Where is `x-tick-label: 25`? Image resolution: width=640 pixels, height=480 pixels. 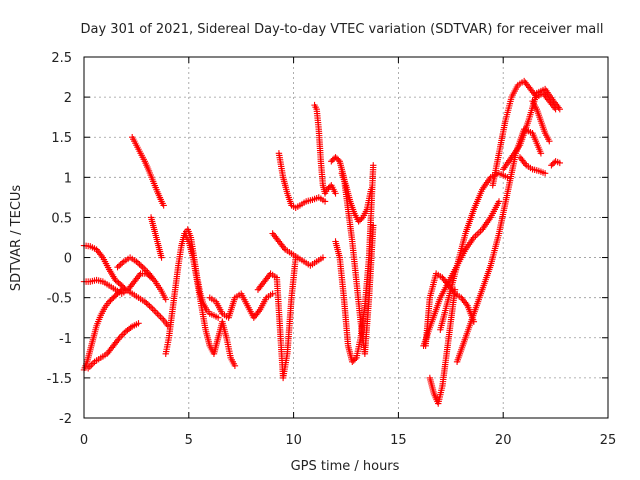
x-tick-label: 25 is located at coordinates (608, 440).